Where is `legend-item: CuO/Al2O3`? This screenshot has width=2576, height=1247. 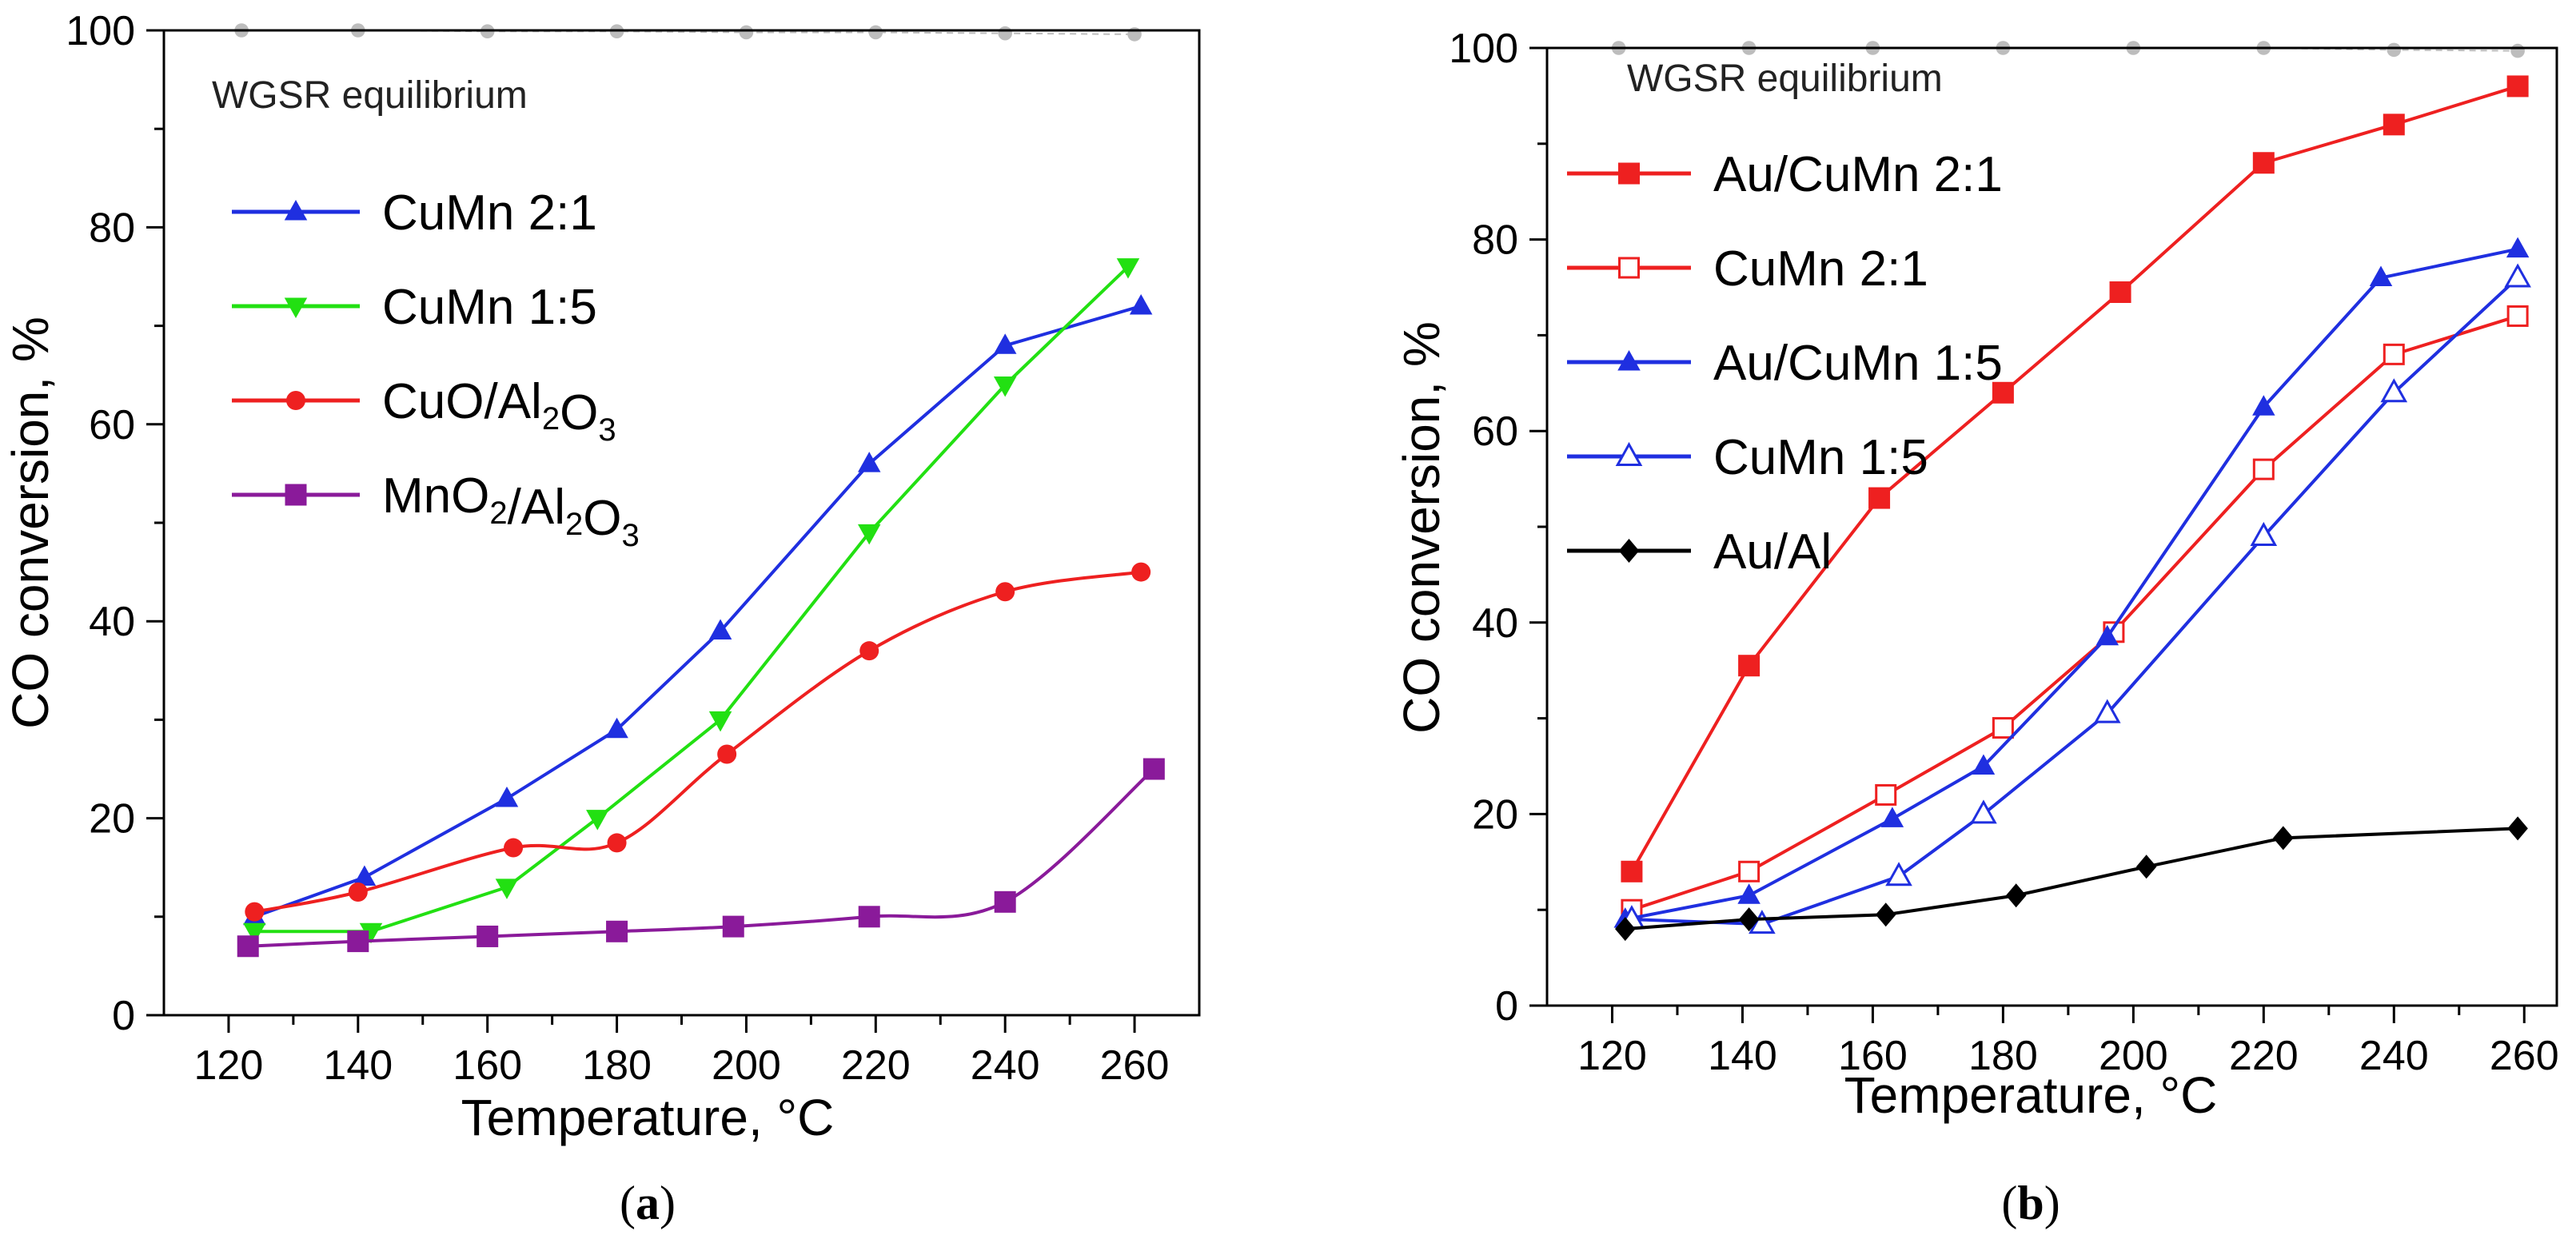
legend-item: CuO/Al2O3 is located at coordinates (424, 411).